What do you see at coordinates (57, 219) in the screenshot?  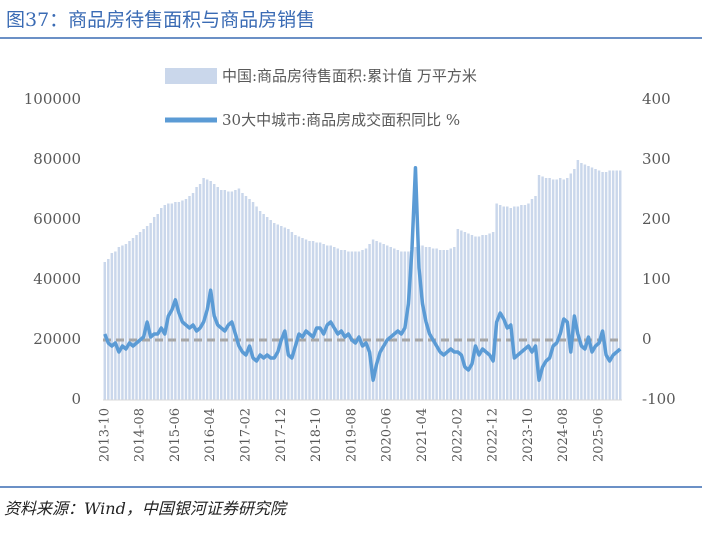 I see `y-tick-label: 60000` at bounding box center [57, 219].